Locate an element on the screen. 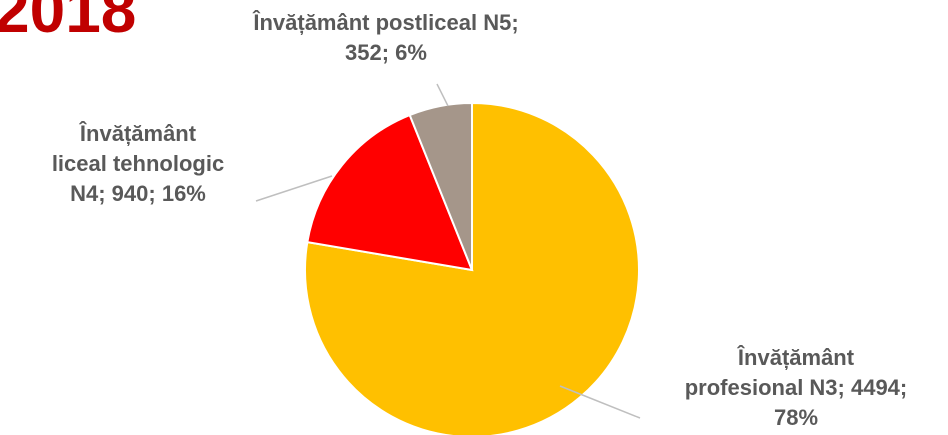 Image resolution: width=948 pixels, height=435 pixels. data-label-n4-line2: liceal tehnologic is located at coordinates (138, 163).